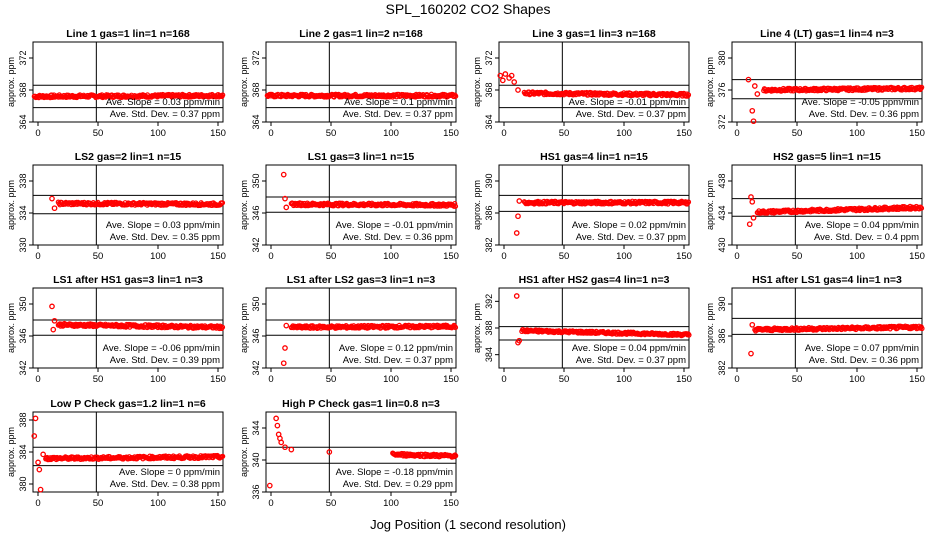  I want to click on y-tick-label: 438, so click(722, 180).